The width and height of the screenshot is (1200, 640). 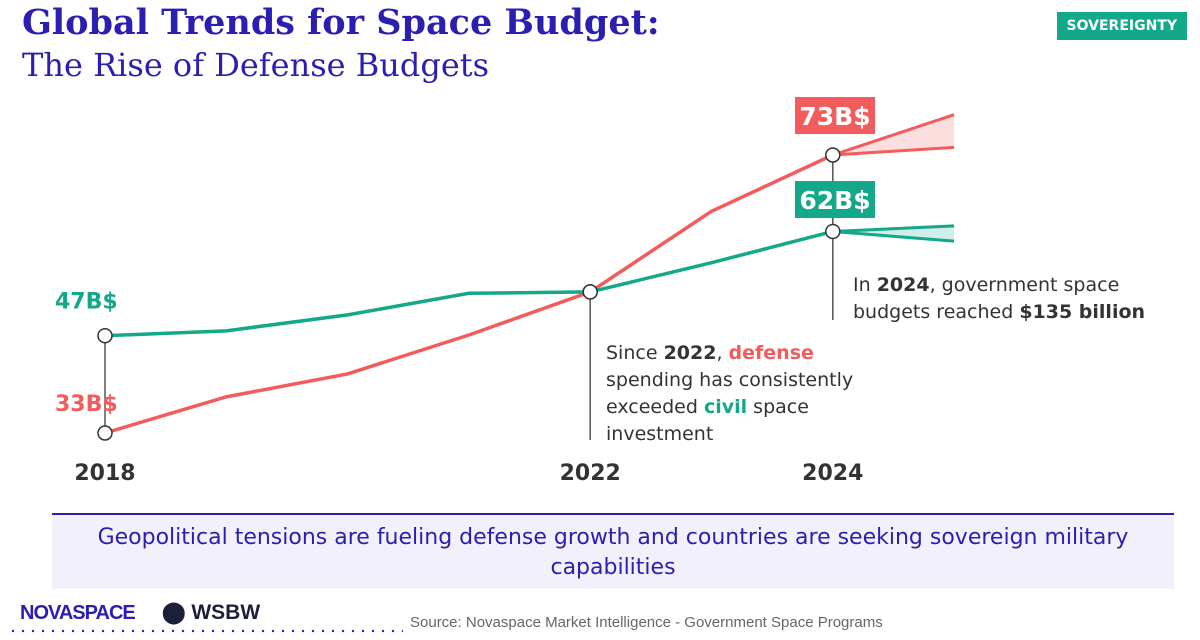 I want to click on novaspace-logo: NOVASPACE, so click(x=78, y=613).